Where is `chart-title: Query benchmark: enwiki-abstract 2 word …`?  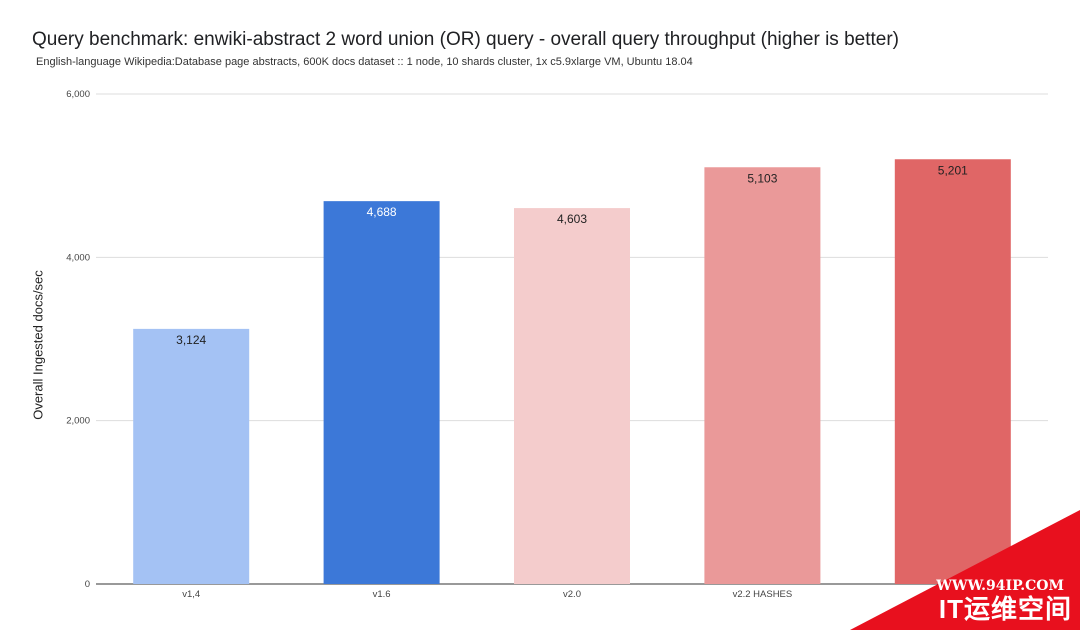 chart-title: Query benchmark: enwiki-abstract 2 word … is located at coordinates (465, 39).